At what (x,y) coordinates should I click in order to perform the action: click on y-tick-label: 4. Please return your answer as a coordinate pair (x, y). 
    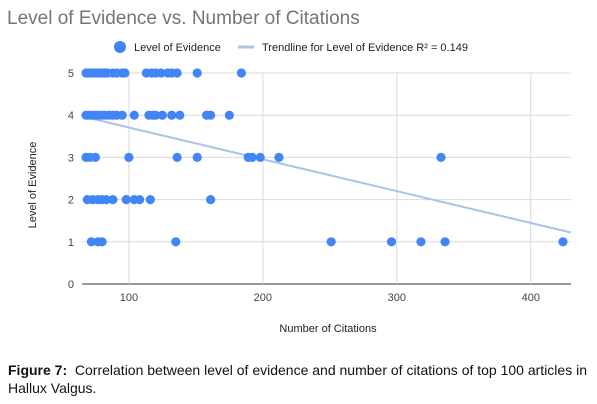
    Looking at the image, I should click on (71, 116).